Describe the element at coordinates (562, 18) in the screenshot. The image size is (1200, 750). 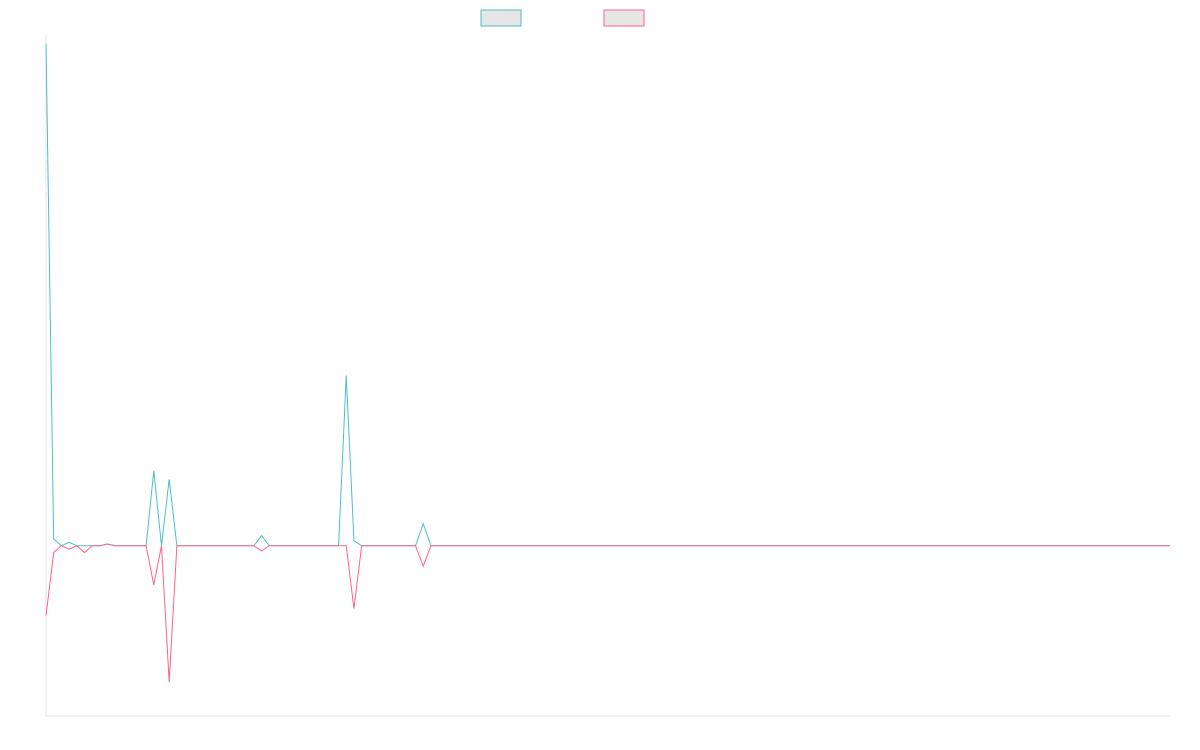
I see `legend` at that location.